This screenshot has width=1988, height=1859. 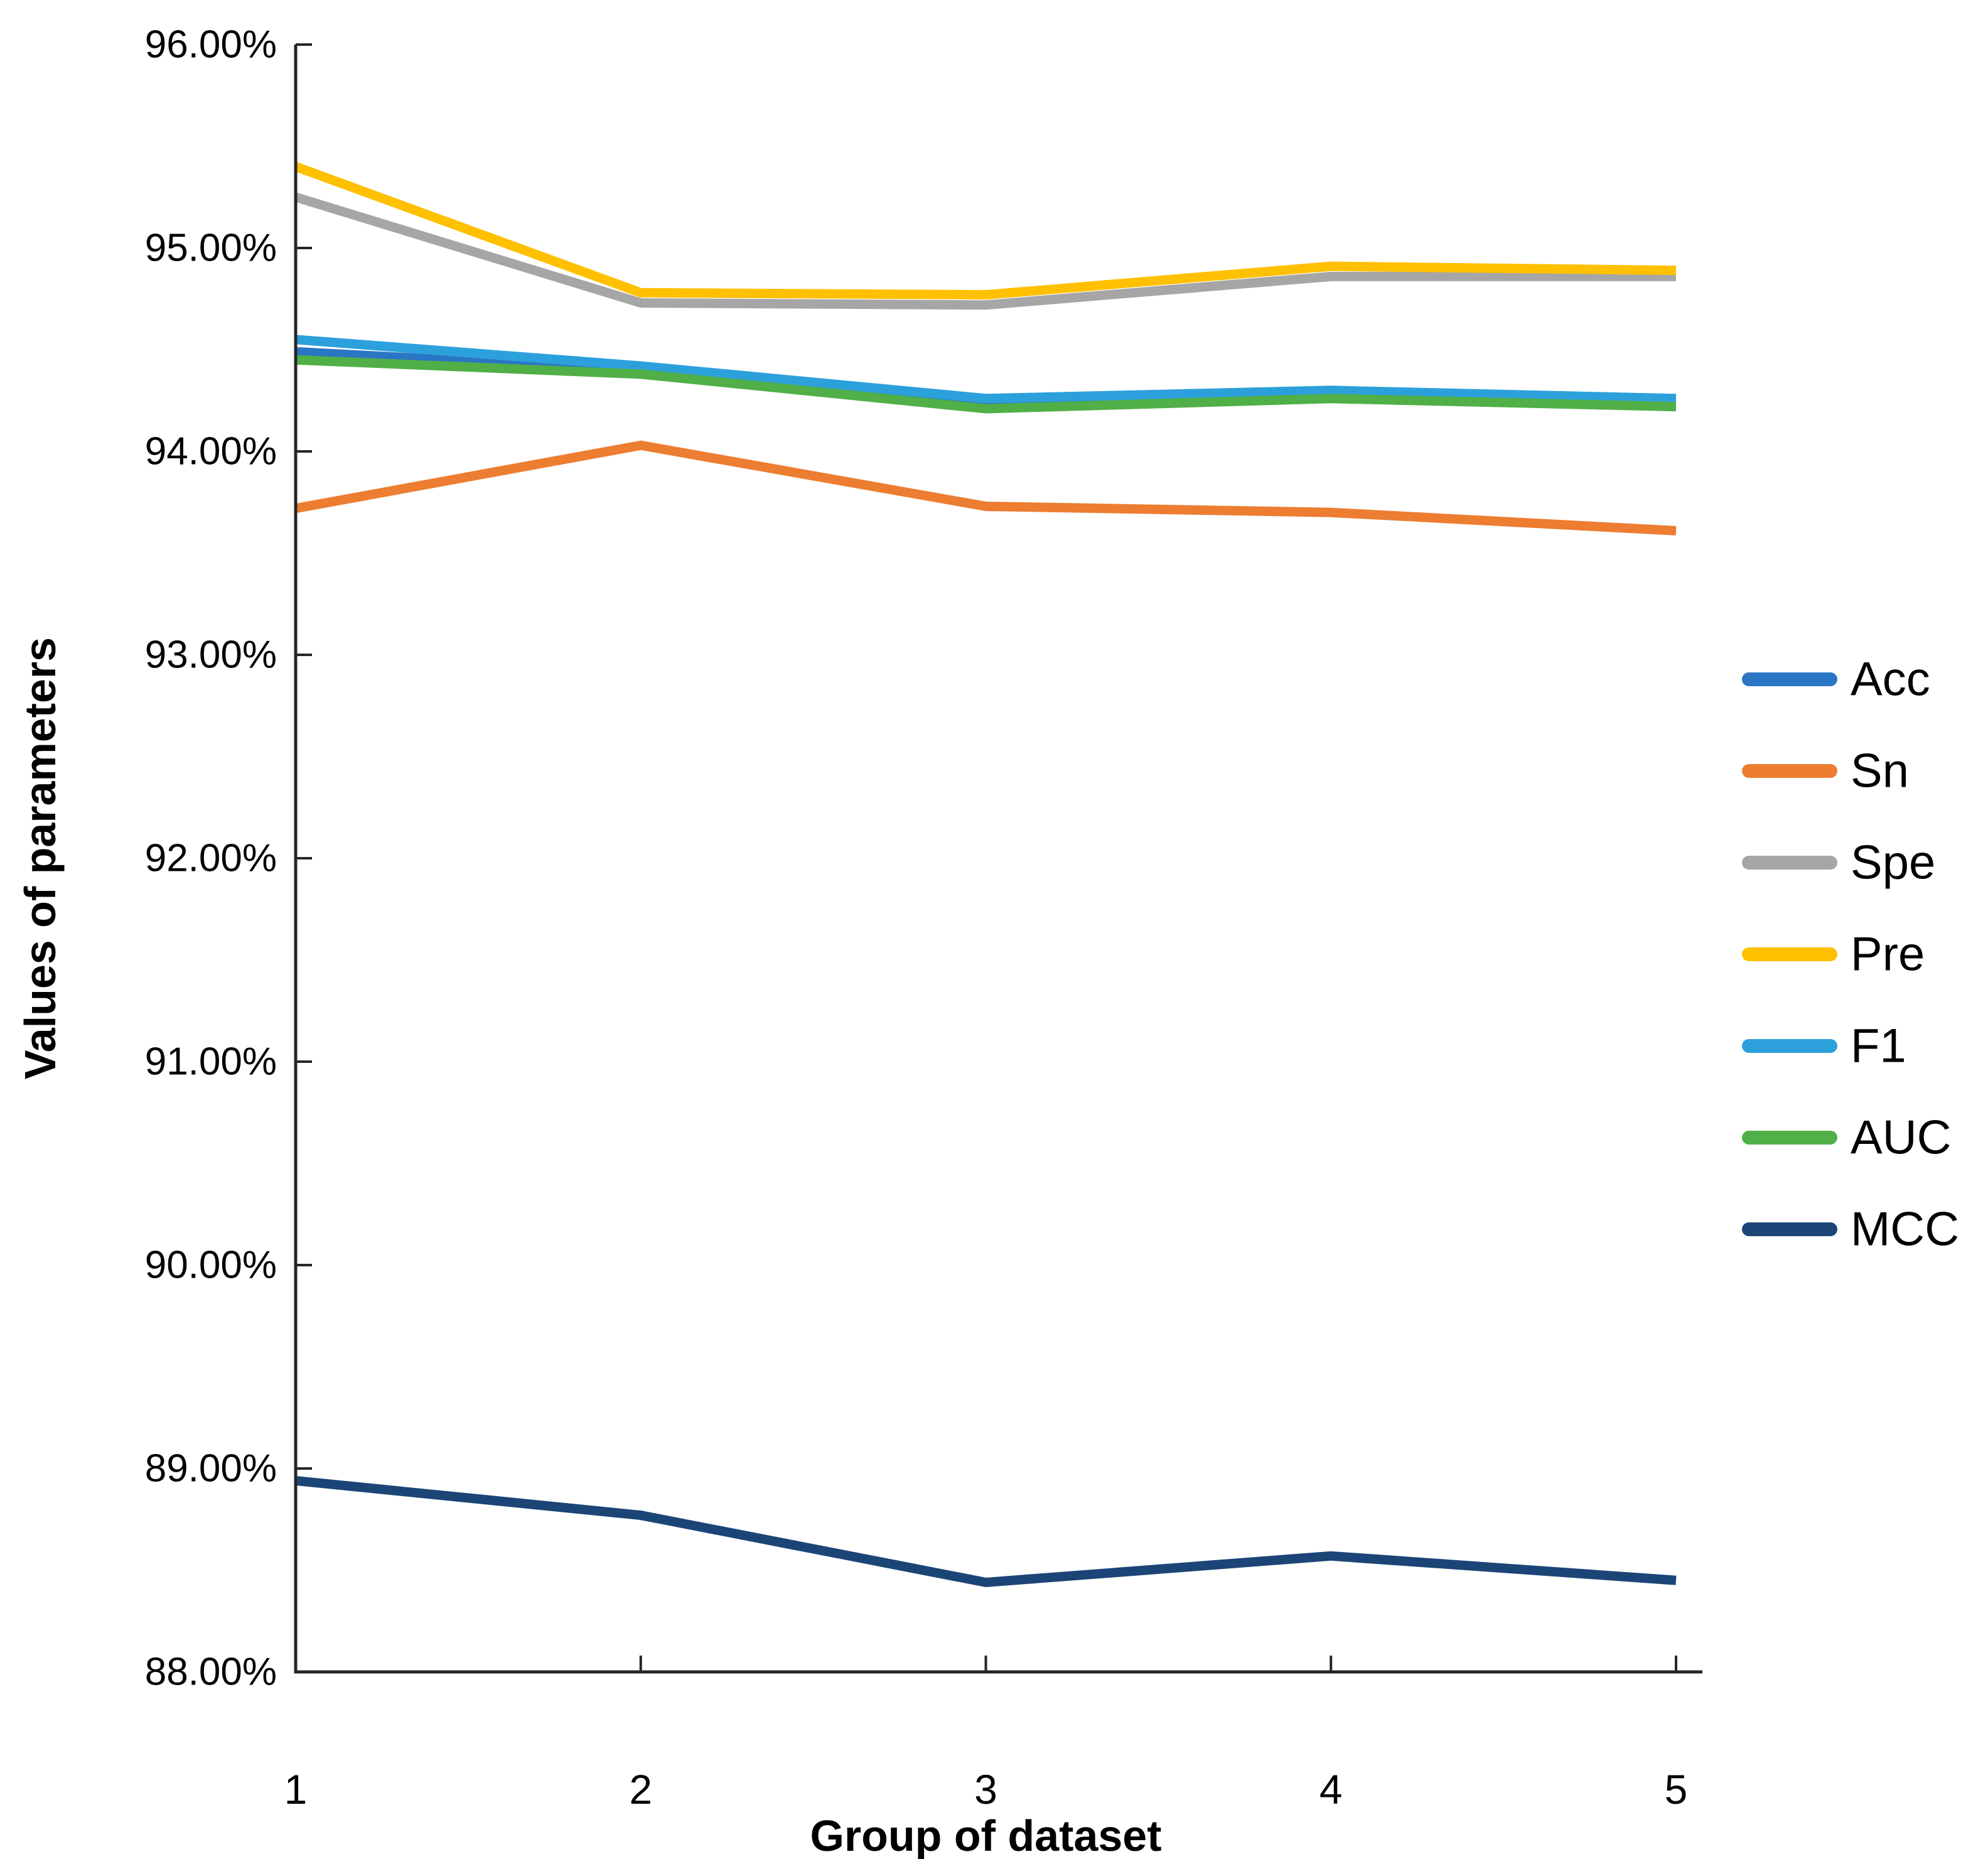 I want to click on y-tick-label: 96.00%, so click(x=211, y=45).